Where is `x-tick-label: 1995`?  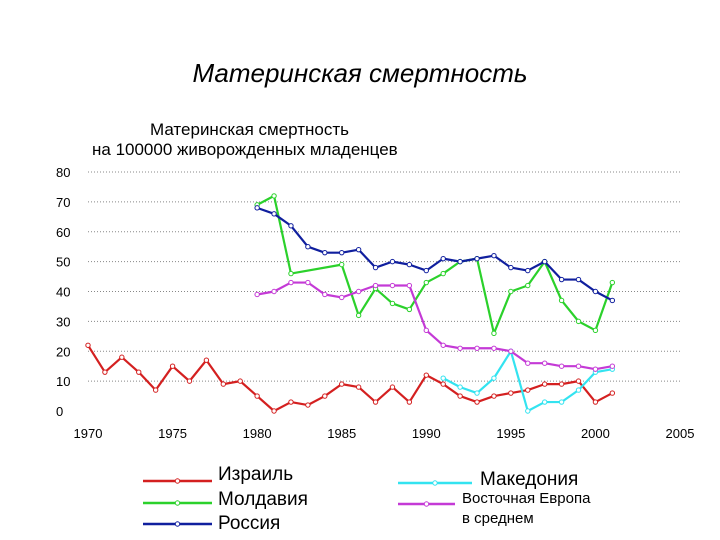
x-tick-label: 1995 is located at coordinates (510, 433).